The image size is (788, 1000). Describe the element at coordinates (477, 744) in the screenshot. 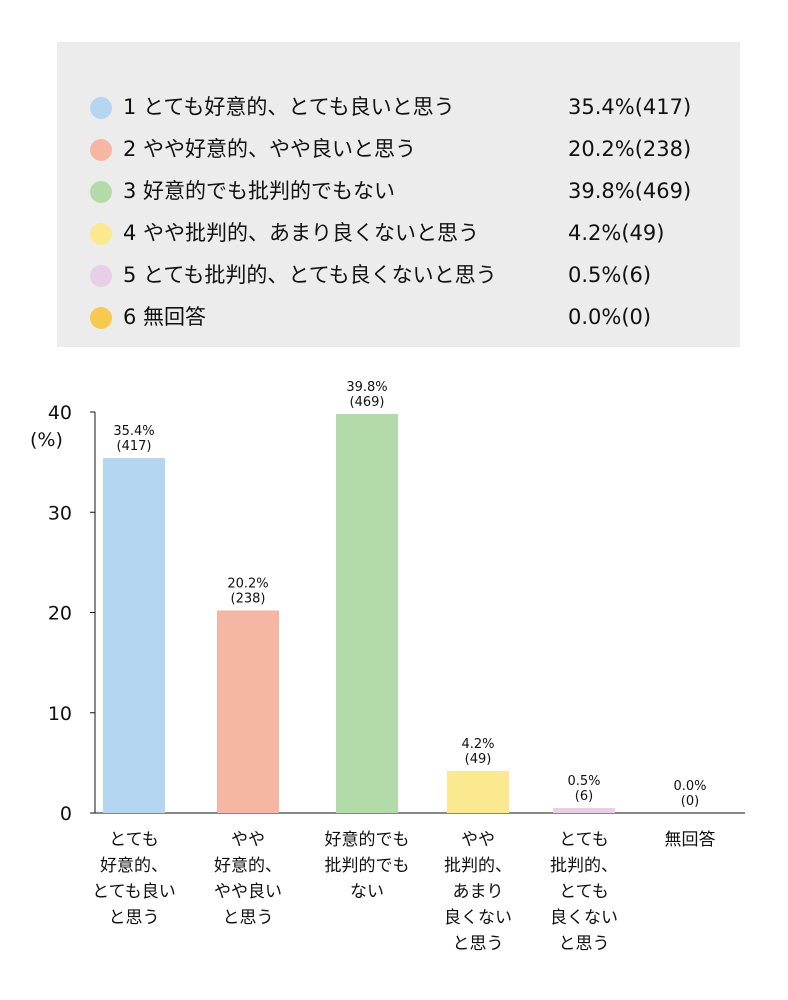

I see `data-label: 4.2%` at that location.